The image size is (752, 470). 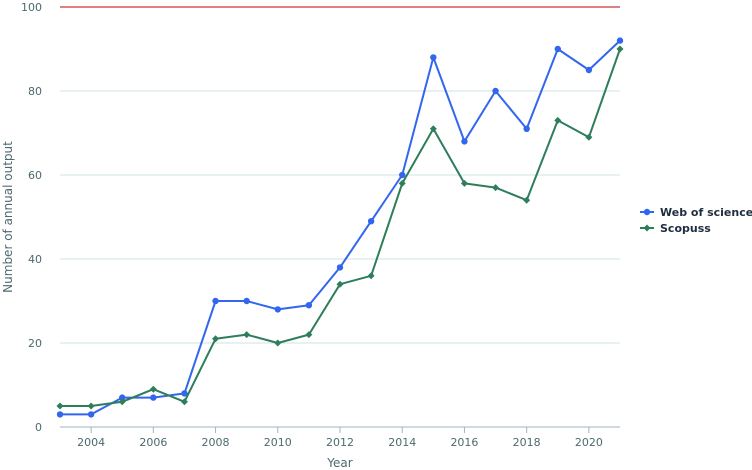 What do you see at coordinates (589, 442) in the screenshot?
I see `x-tick-label: 2020` at bounding box center [589, 442].